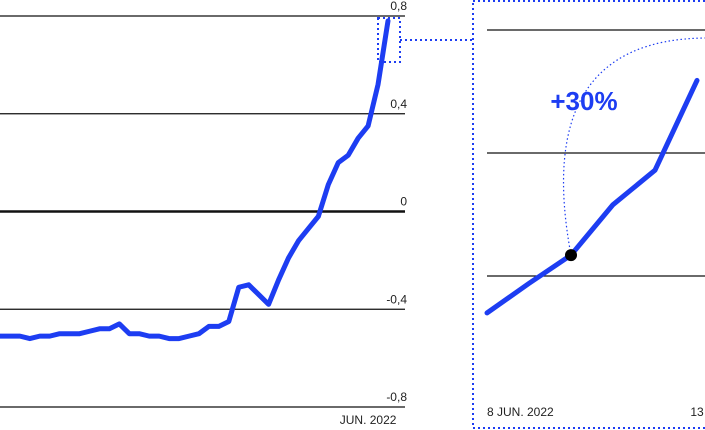 This screenshot has height=430, width=705. Describe the element at coordinates (396, 397) in the screenshot. I see `y-tick-label: -0,8` at that location.